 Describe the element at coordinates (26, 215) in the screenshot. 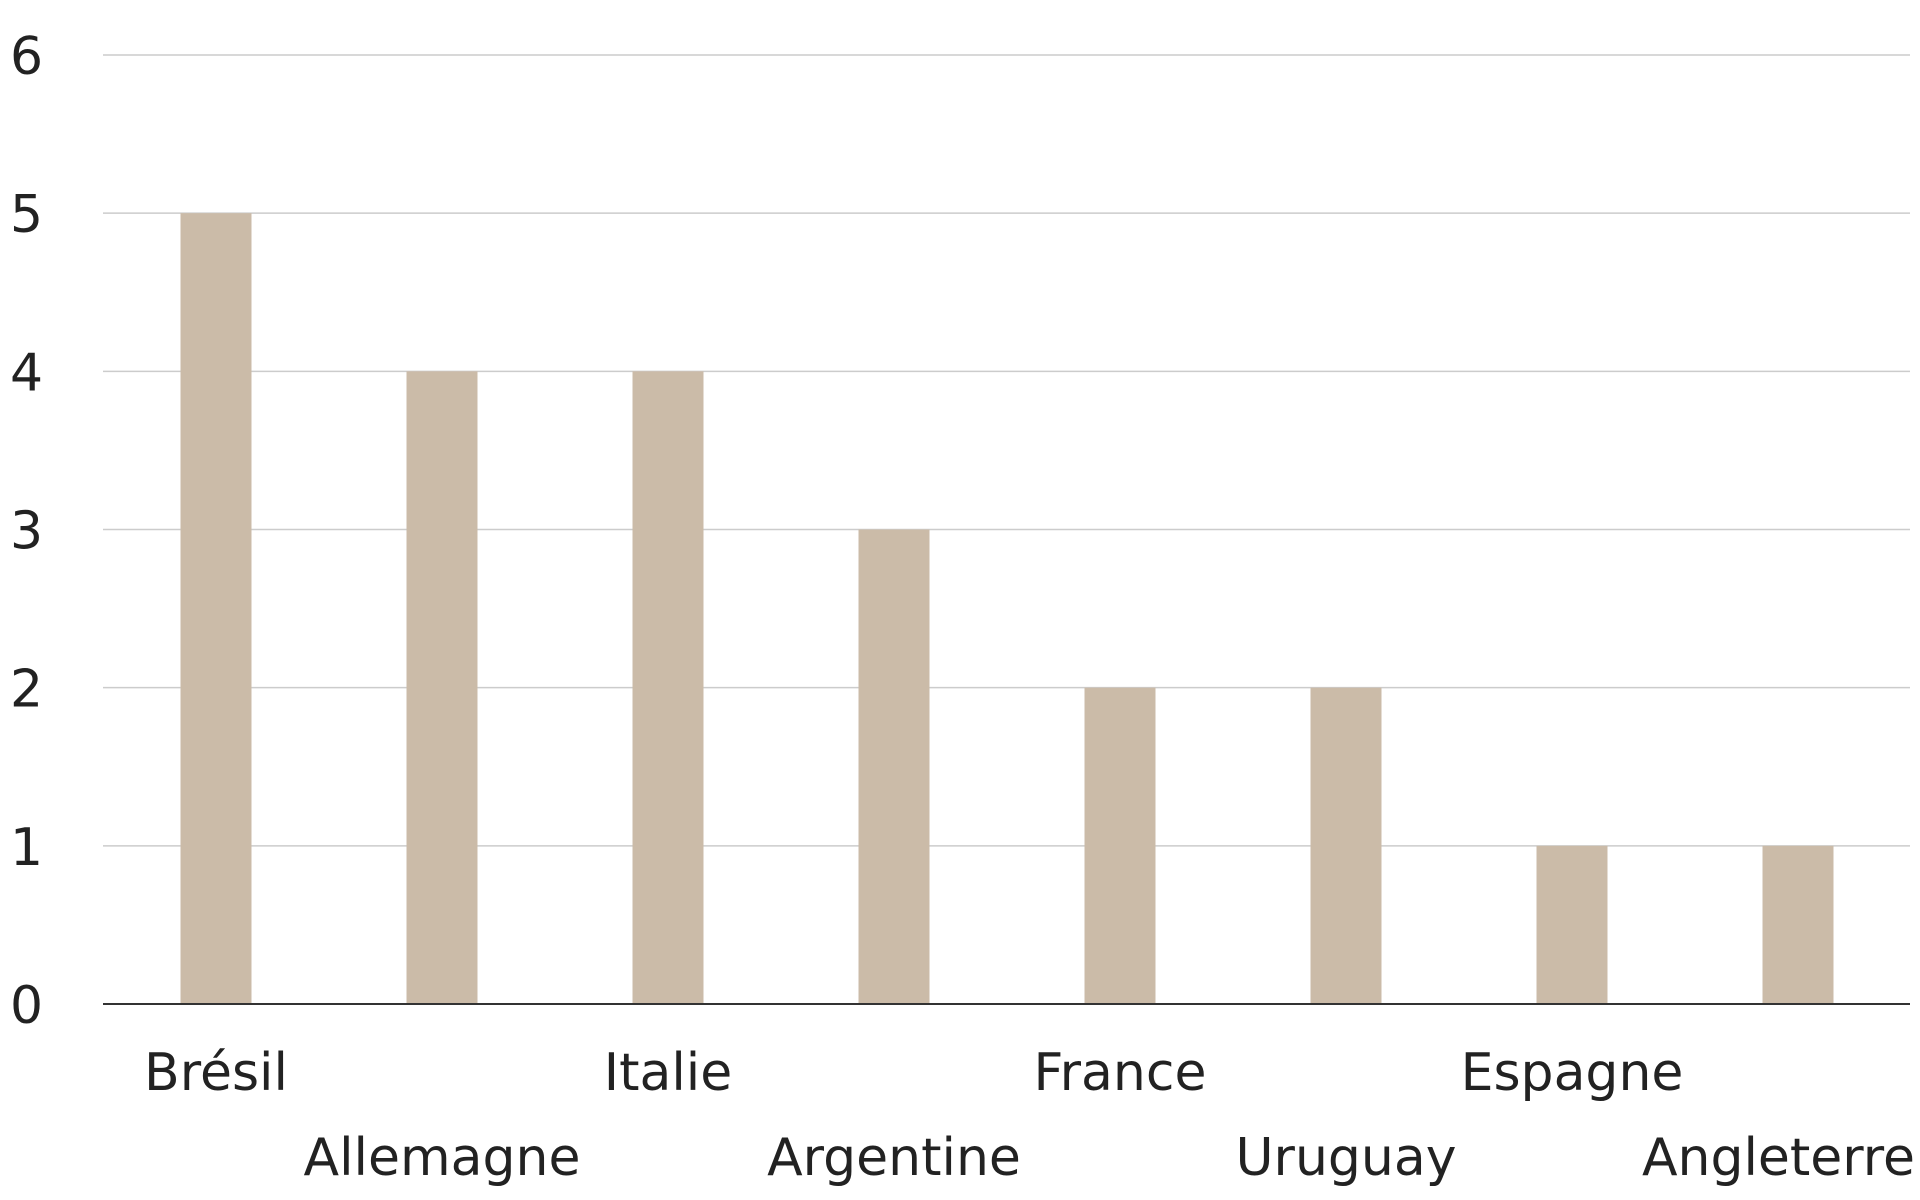

I see `y-tick-label-5: 5` at that location.